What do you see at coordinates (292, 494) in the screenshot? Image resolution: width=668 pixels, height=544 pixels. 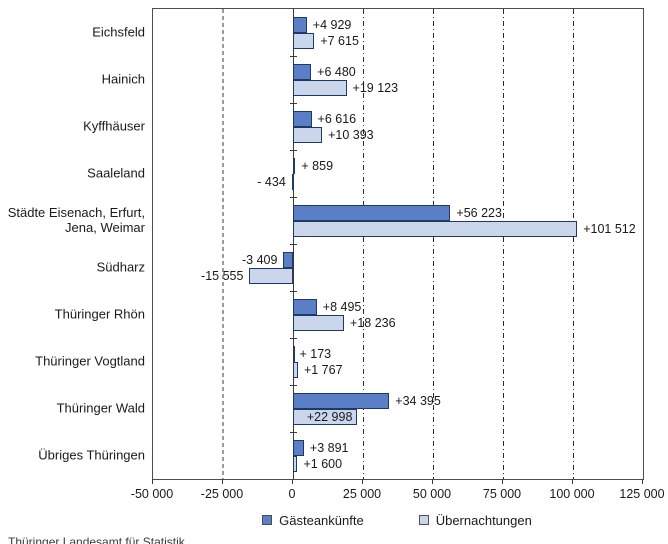 I see `x-axis-tick-label: 0` at bounding box center [292, 494].